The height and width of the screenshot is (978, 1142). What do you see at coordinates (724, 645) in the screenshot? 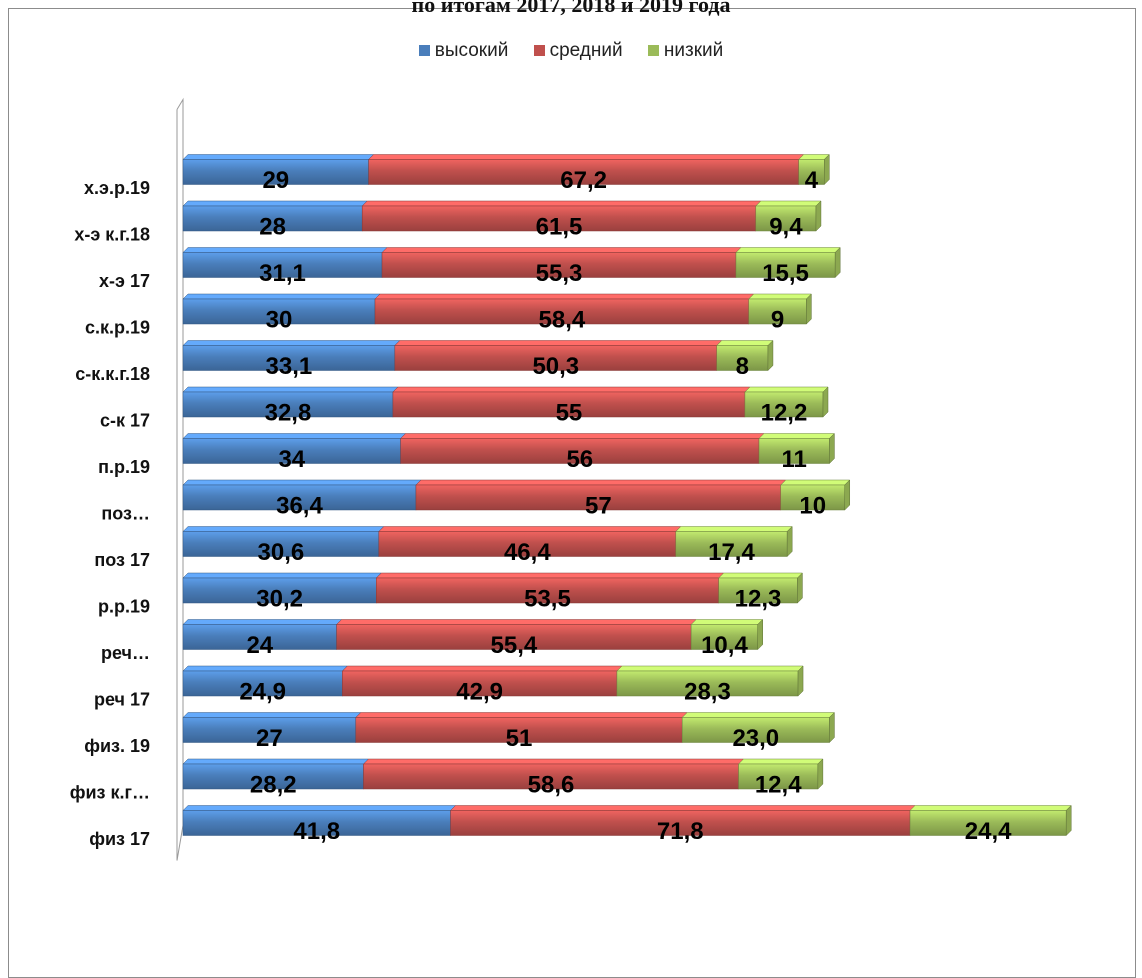
I see `data-label: 10,4` at bounding box center [724, 645].